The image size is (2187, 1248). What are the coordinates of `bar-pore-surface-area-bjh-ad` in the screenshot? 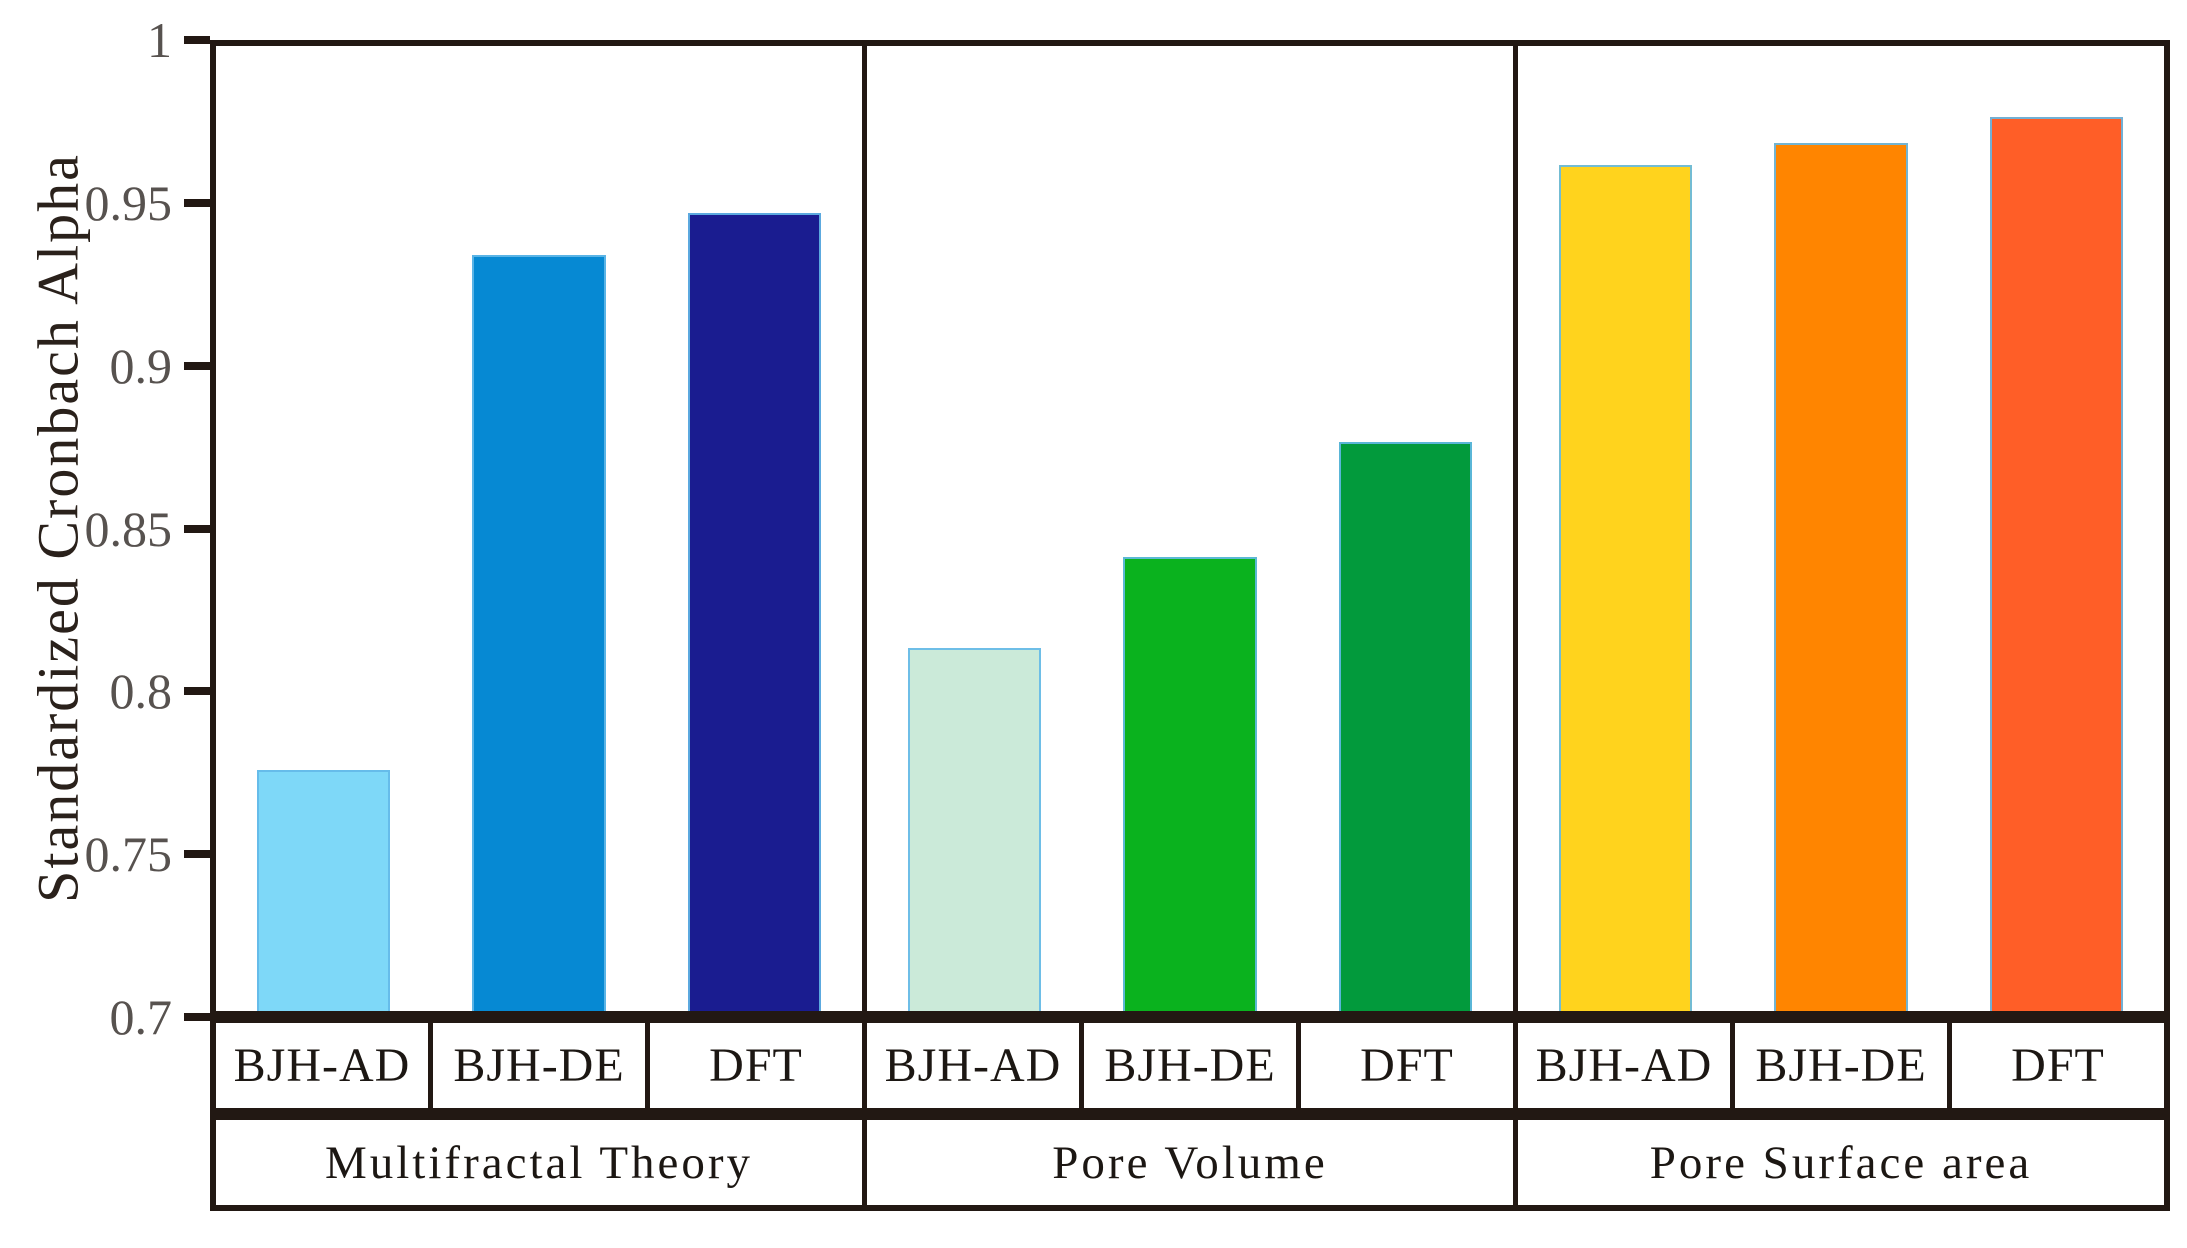 It's located at (1625, 588).